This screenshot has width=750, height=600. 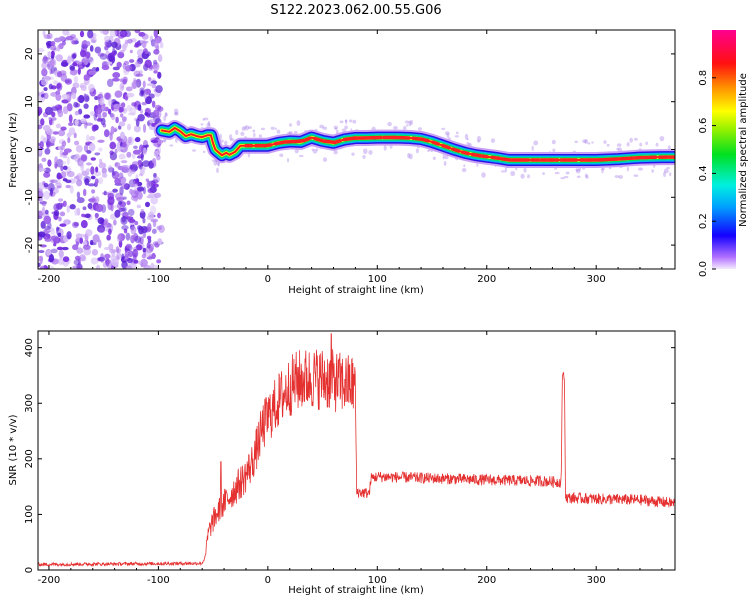 I want to click on colorbar-tick-label: 0.0, so click(x=703, y=269).